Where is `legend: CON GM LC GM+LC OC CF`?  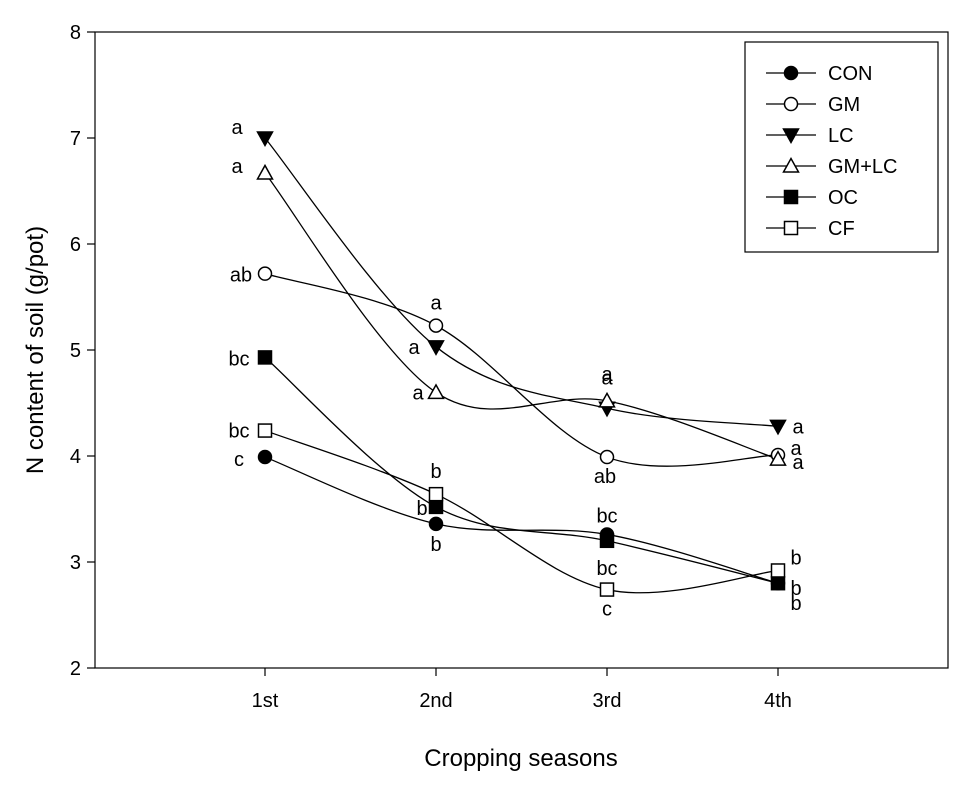 legend: CON GM LC GM+LC OC CF is located at coordinates (841, 147).